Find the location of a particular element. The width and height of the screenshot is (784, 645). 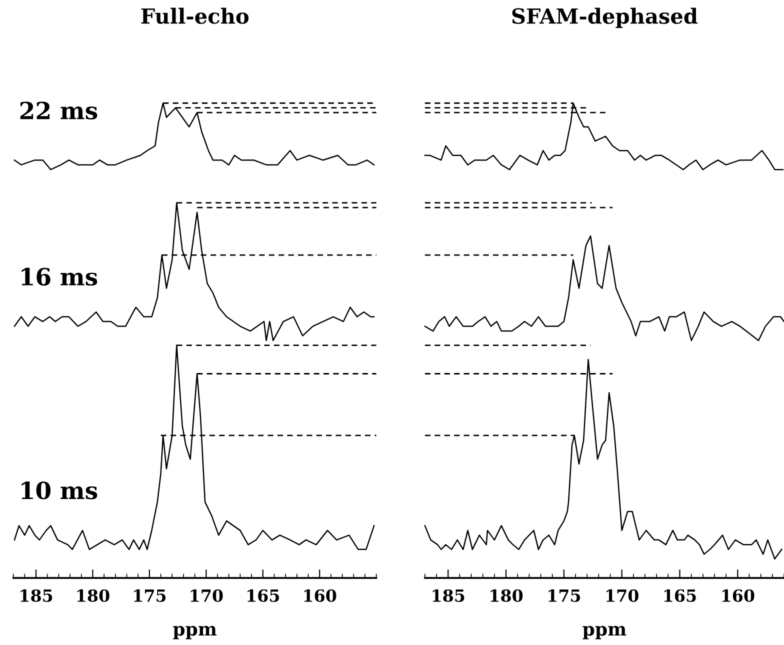

series-label: 16 ms is located at coordinates (60, 277).